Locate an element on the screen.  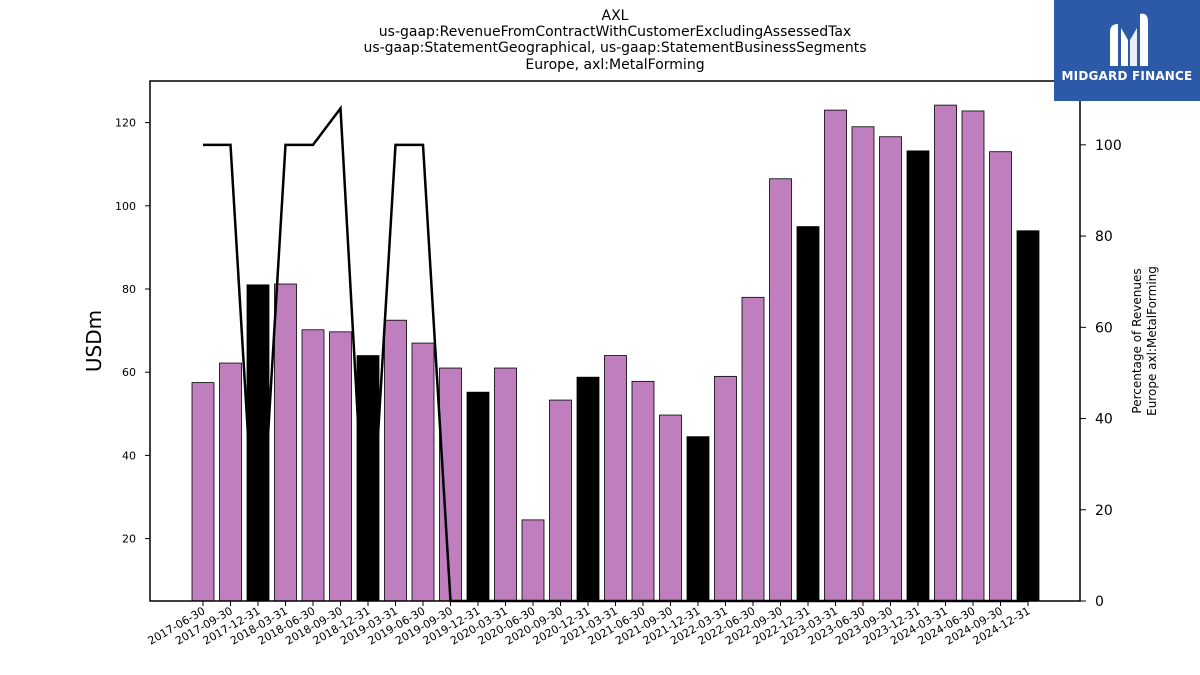
brand-logo: MIDGARD FINANCE is located at coordinates (1127, 50).